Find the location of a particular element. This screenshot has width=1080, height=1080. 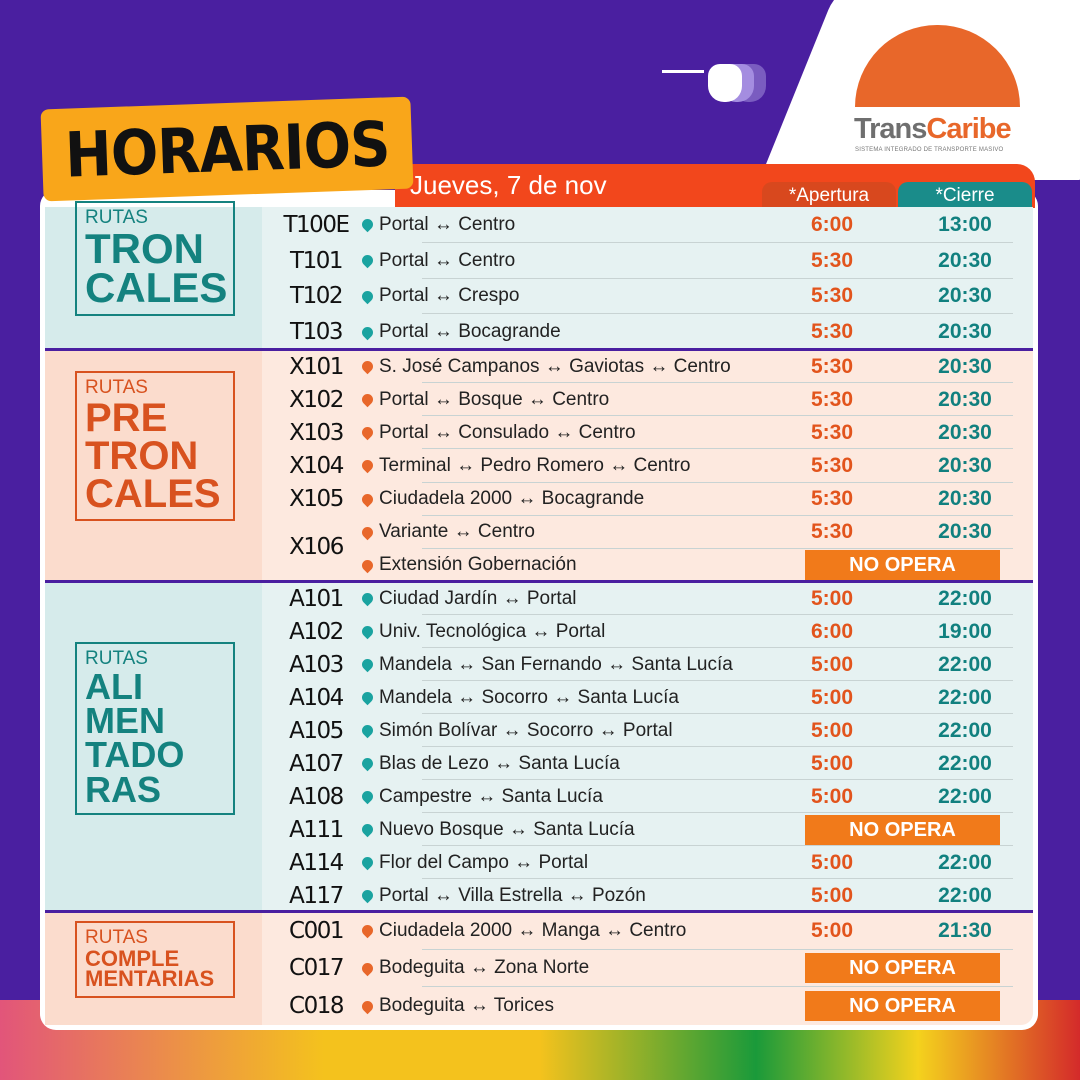

route-name: Simón Bolívar ↔ Socorro ↔ Portal is located at coordinates (526, 730).